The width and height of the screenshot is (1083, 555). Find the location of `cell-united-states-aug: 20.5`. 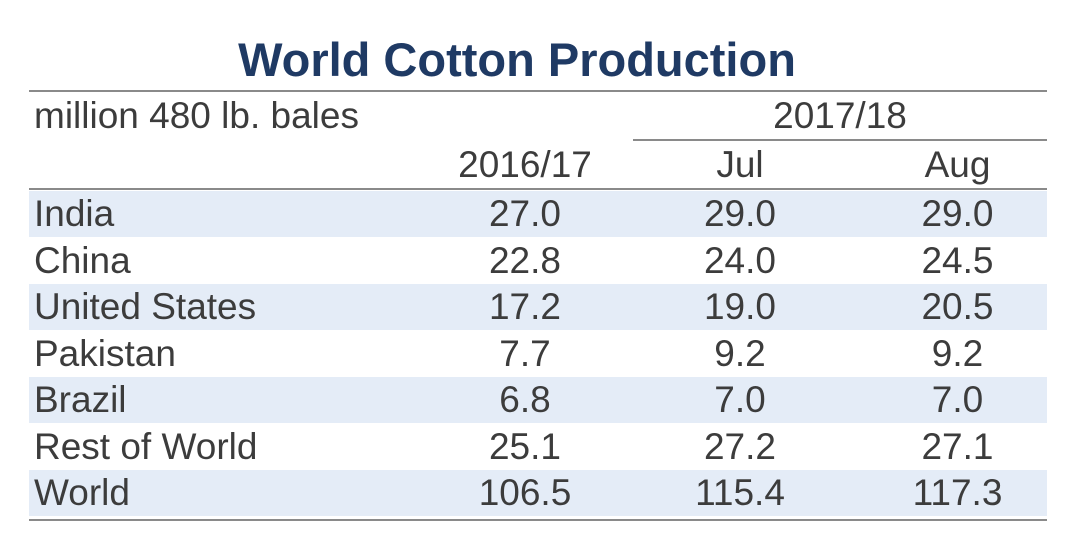

cell-united-states-aug: 20.5 is located at coordinates (957, 306).